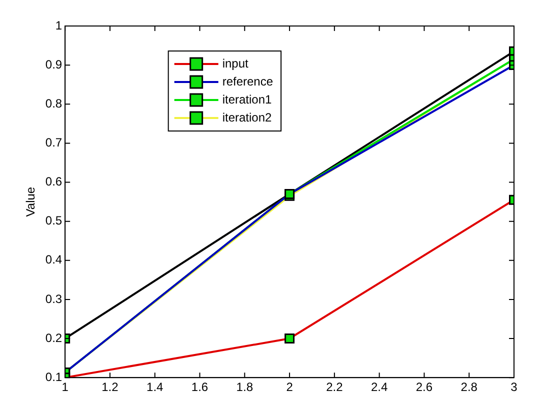 The width and height of the screenshot is (560, 420). What do you see at coordinates (155, 387) in the screenshot?
I see `x-tick-label: 1.4` at bounding box center [155, 387].